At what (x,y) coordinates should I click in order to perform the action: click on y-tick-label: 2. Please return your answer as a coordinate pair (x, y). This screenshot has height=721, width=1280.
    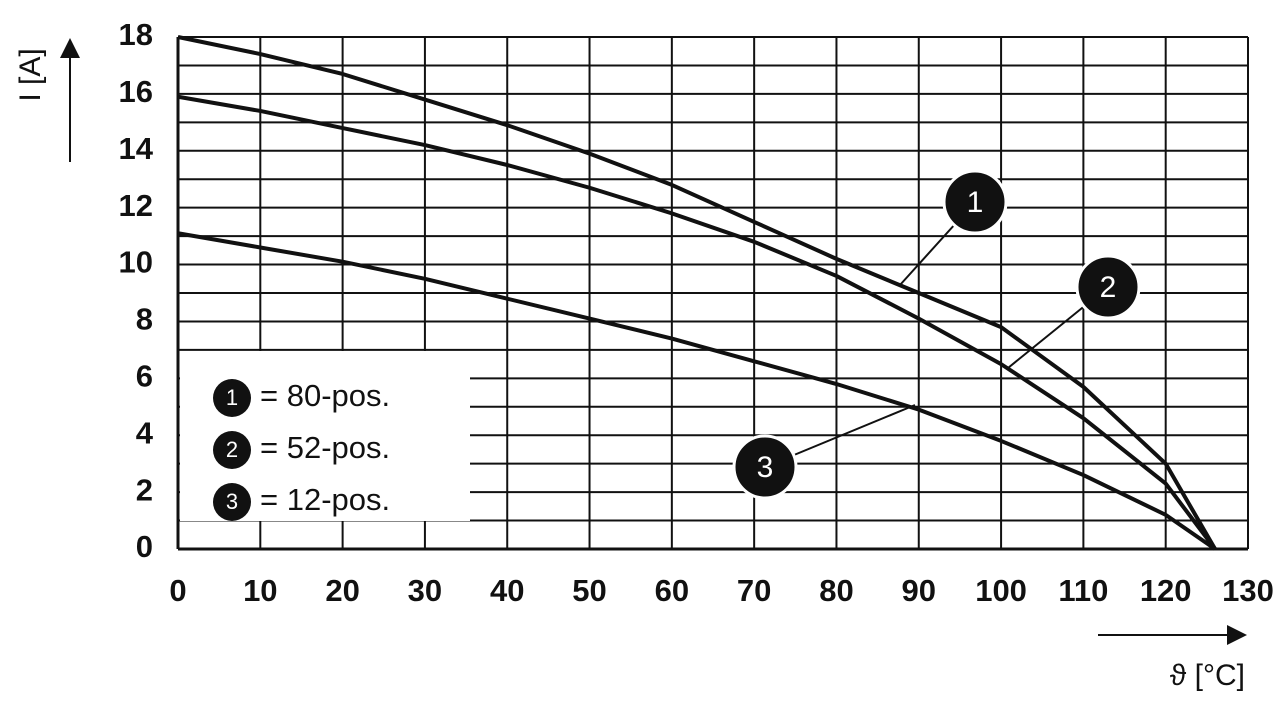
    Looking at the image, I should click on (144, 489).